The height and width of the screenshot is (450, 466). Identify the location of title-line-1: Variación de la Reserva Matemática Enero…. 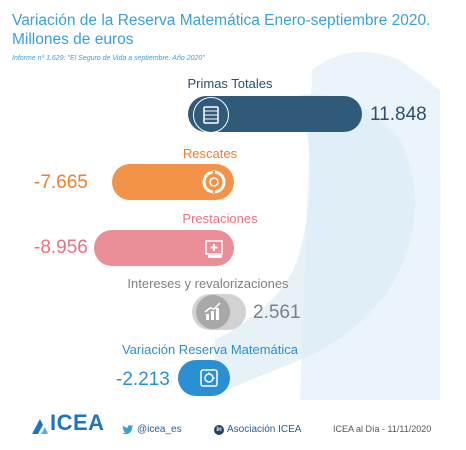
(221, 20).